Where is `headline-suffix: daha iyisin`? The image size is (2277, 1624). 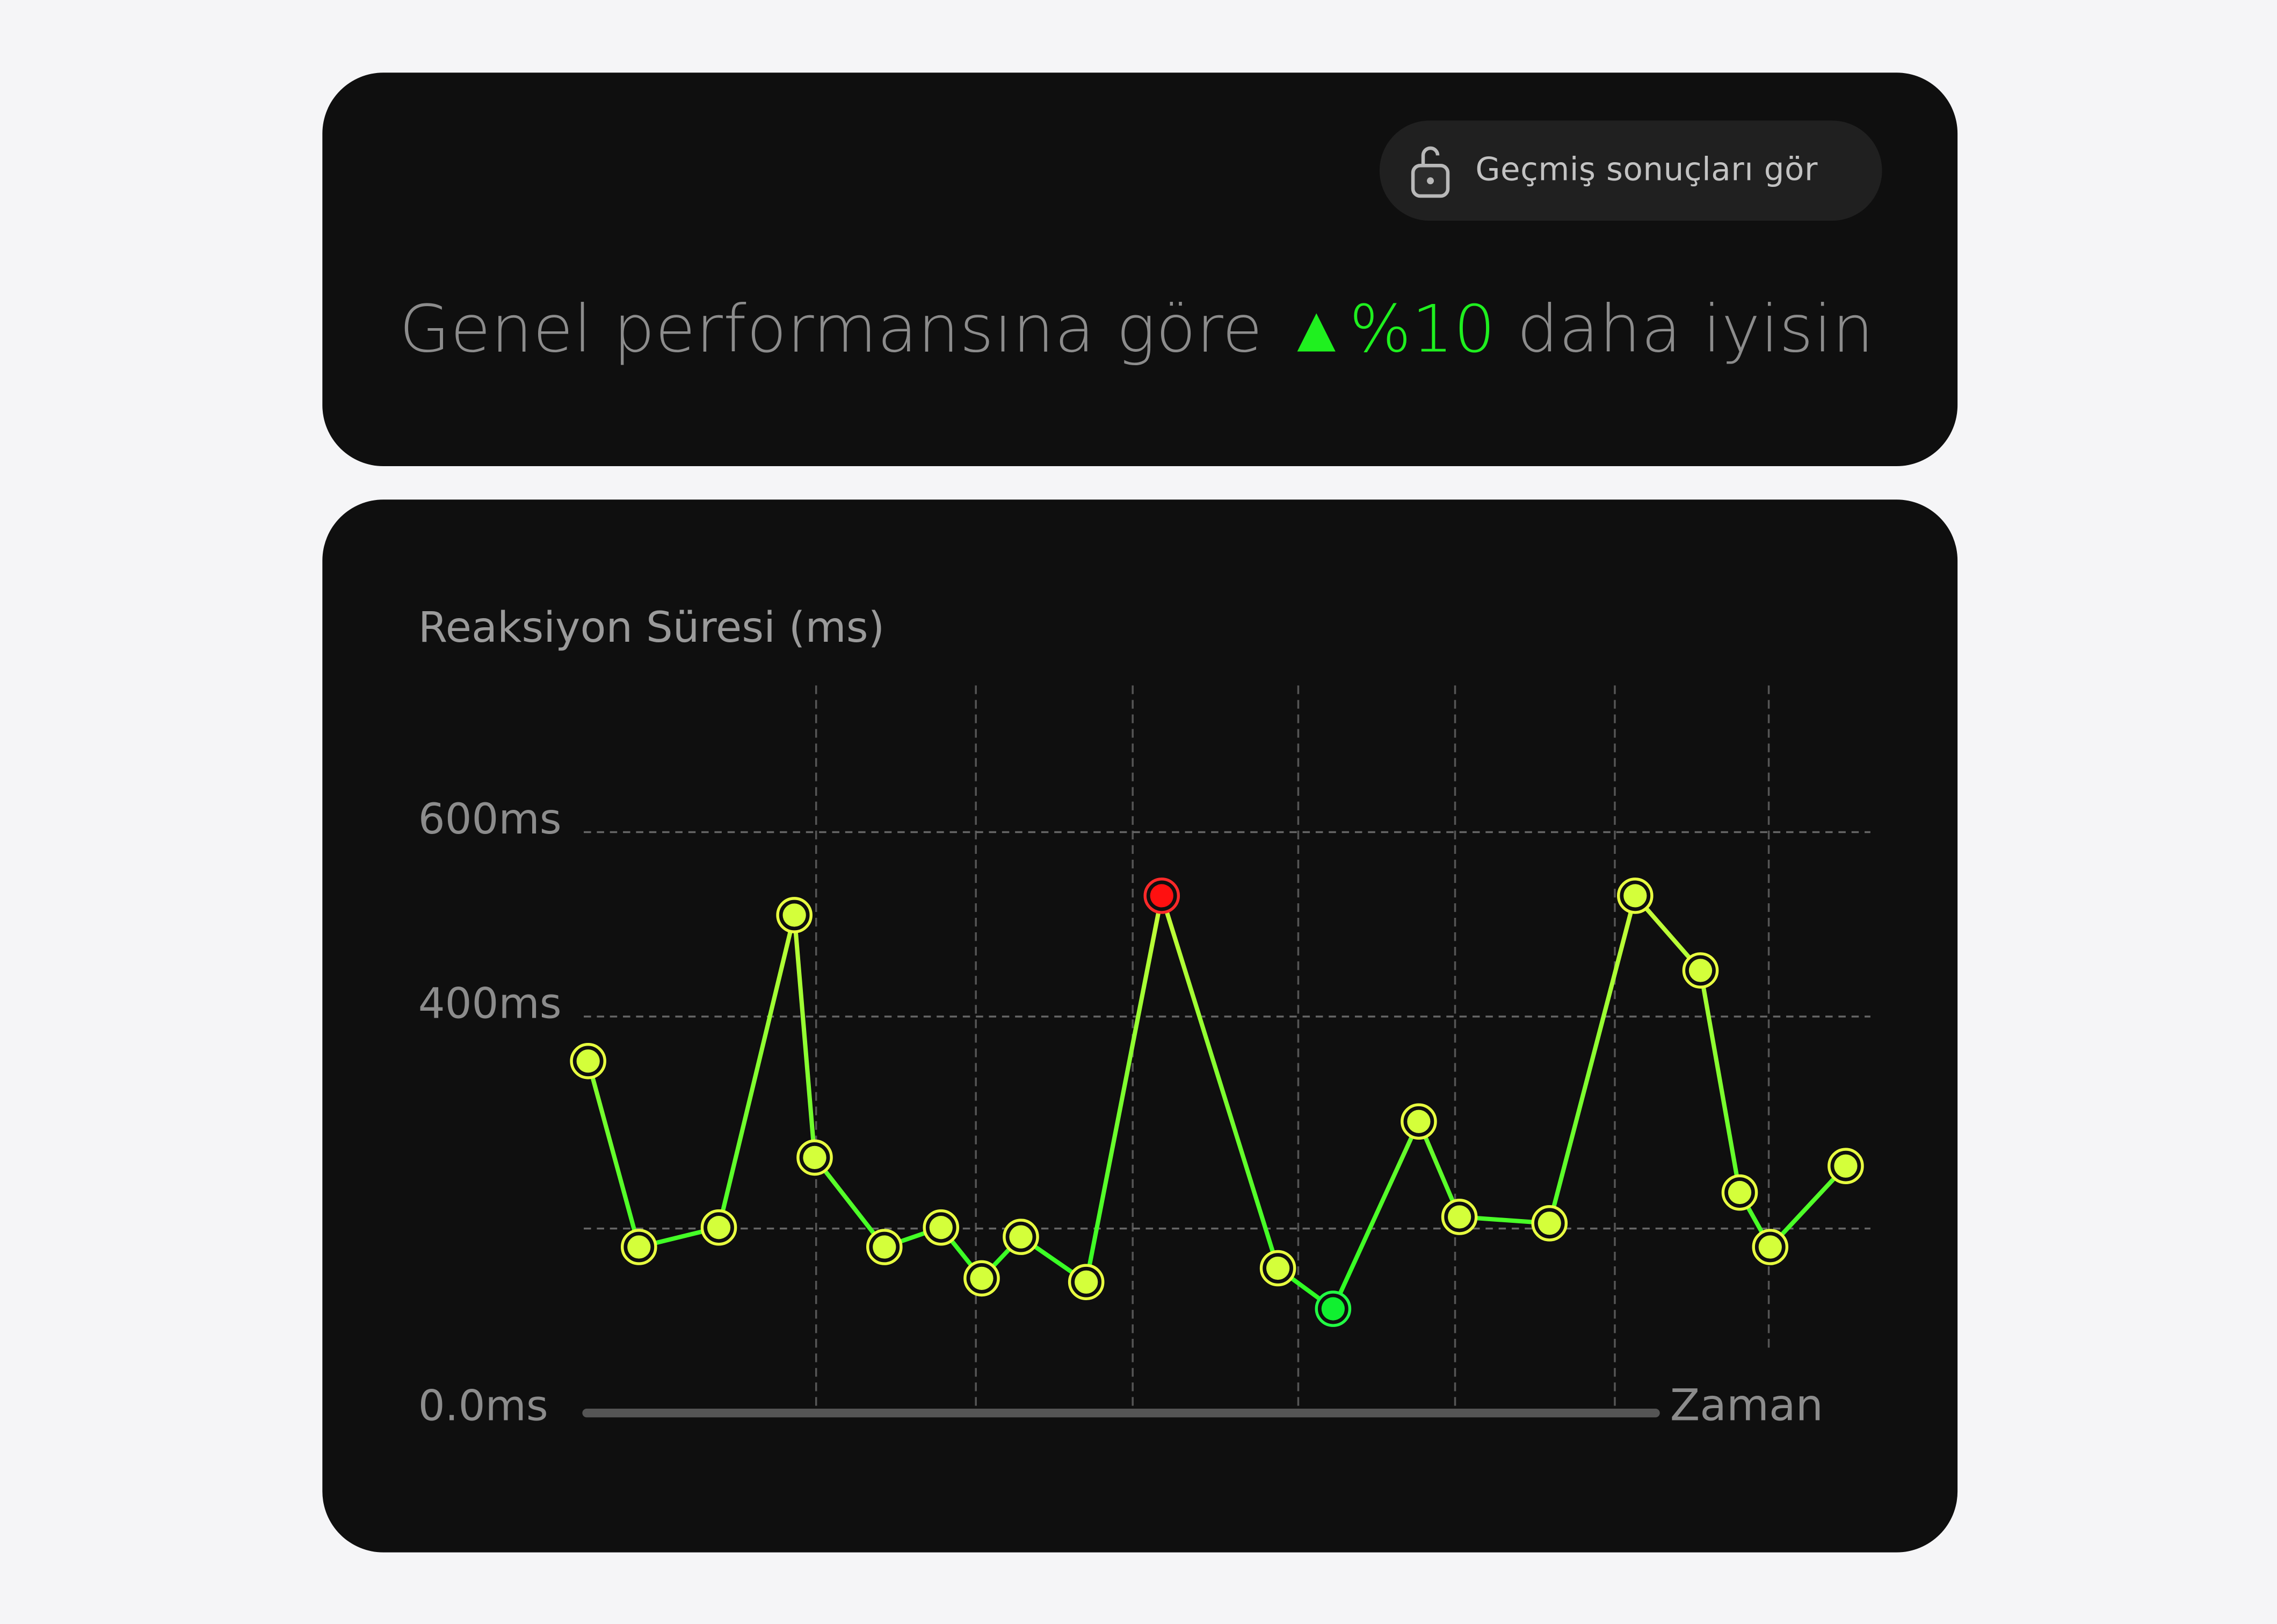 headline-suffix: daha iyisin is located at coordinates (1695, 329).